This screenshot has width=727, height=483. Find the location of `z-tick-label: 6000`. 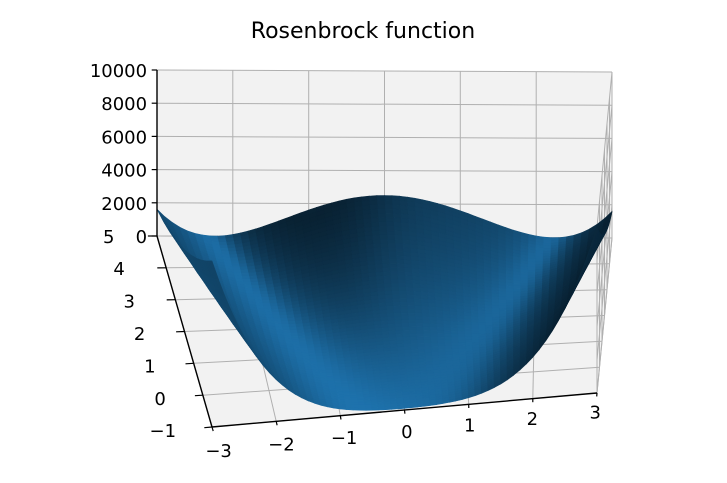

z-tick-label: 6000 is located at coordinates (124, 137).